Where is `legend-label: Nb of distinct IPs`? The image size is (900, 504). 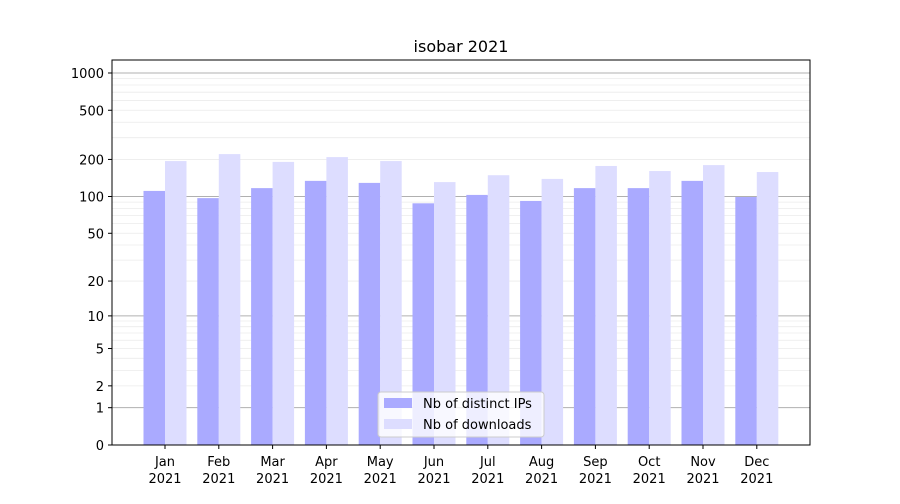 legend-label: Nb of distinct IPs is located at coordinates (477, 404).